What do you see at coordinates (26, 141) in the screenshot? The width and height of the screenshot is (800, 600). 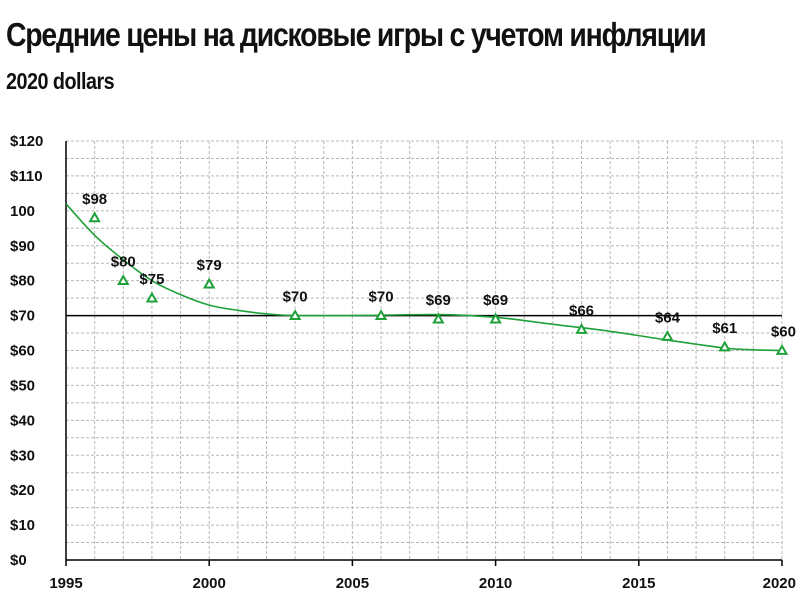 I see `y-tick-label: $120` at bounding box center [26, 141].